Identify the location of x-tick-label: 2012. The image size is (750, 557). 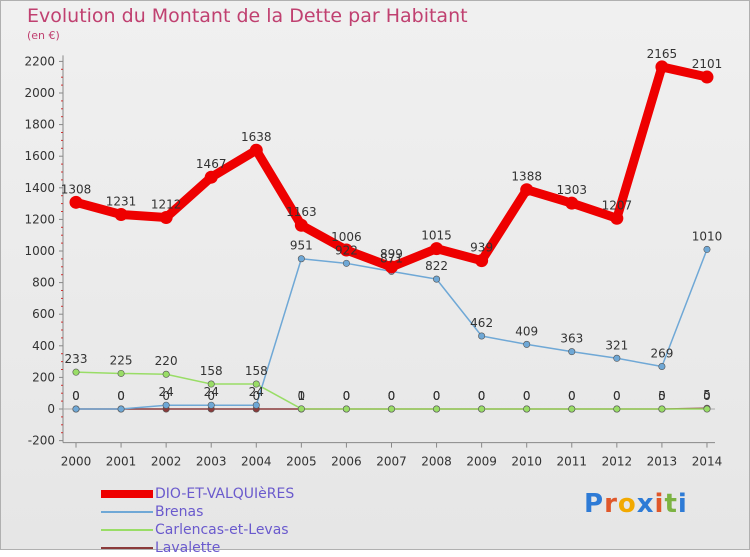
(617, 462).